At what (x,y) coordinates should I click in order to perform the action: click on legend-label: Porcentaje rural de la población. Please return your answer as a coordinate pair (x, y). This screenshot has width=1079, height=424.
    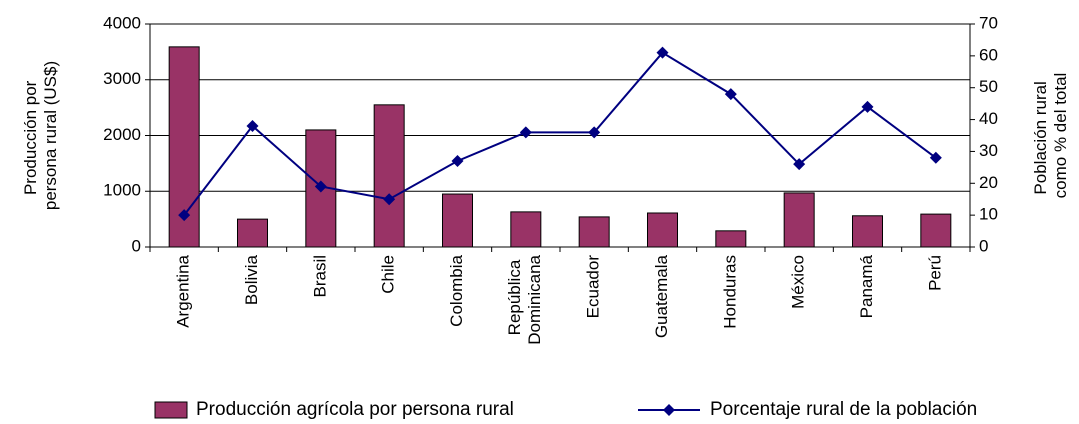
    Looking at the image, I should click on (843, 409).